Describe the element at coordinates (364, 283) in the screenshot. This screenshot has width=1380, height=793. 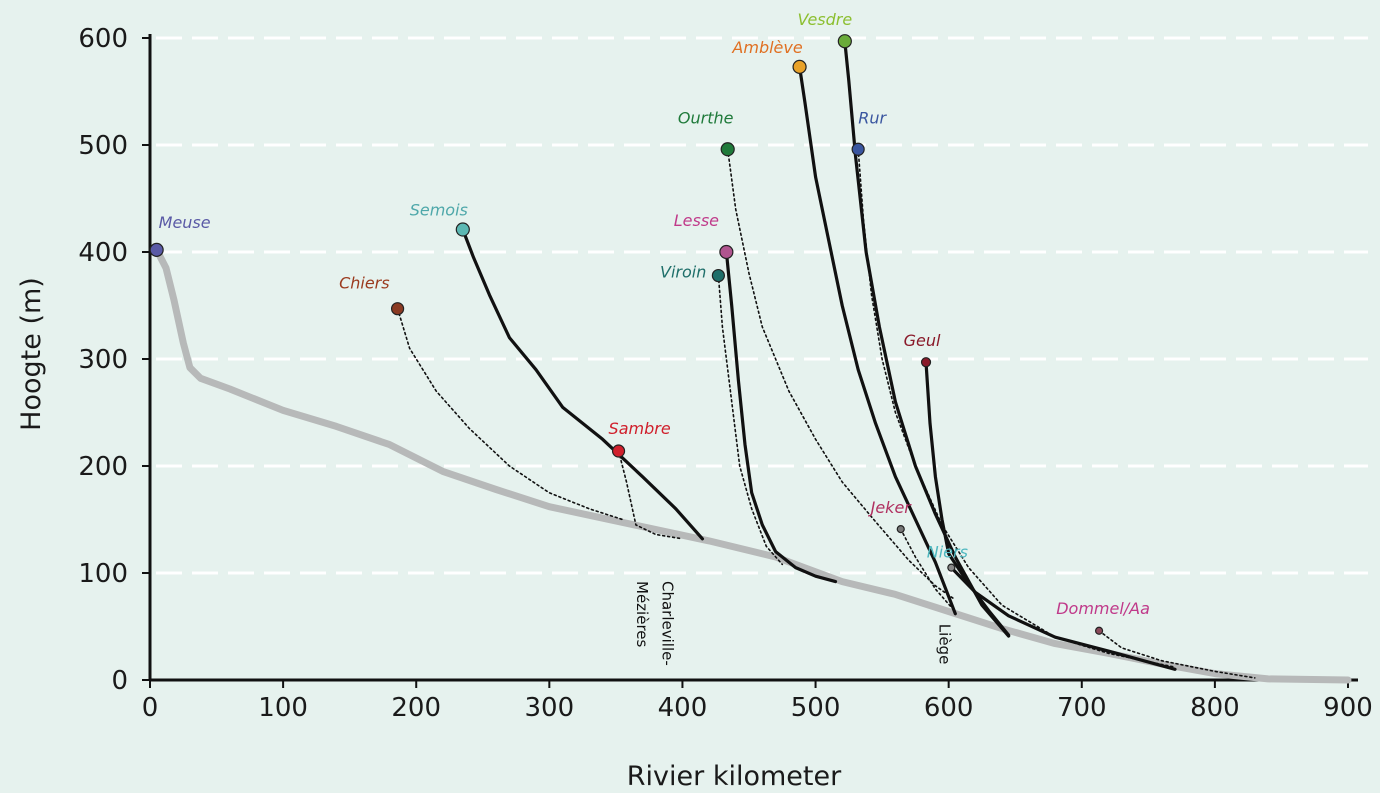
I see `label-chiers: Chiers` at that location.